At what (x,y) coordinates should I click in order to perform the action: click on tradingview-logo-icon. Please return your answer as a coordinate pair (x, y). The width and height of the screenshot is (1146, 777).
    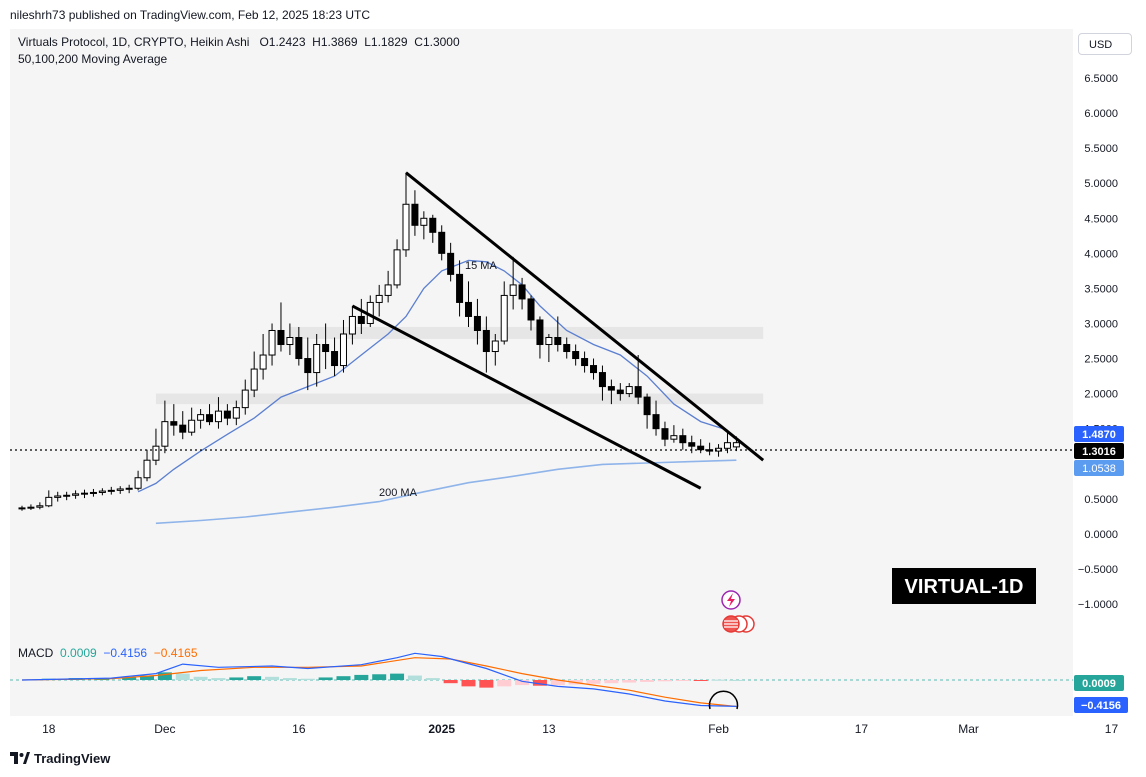
    Looking at the image, I should click on (20, 759).